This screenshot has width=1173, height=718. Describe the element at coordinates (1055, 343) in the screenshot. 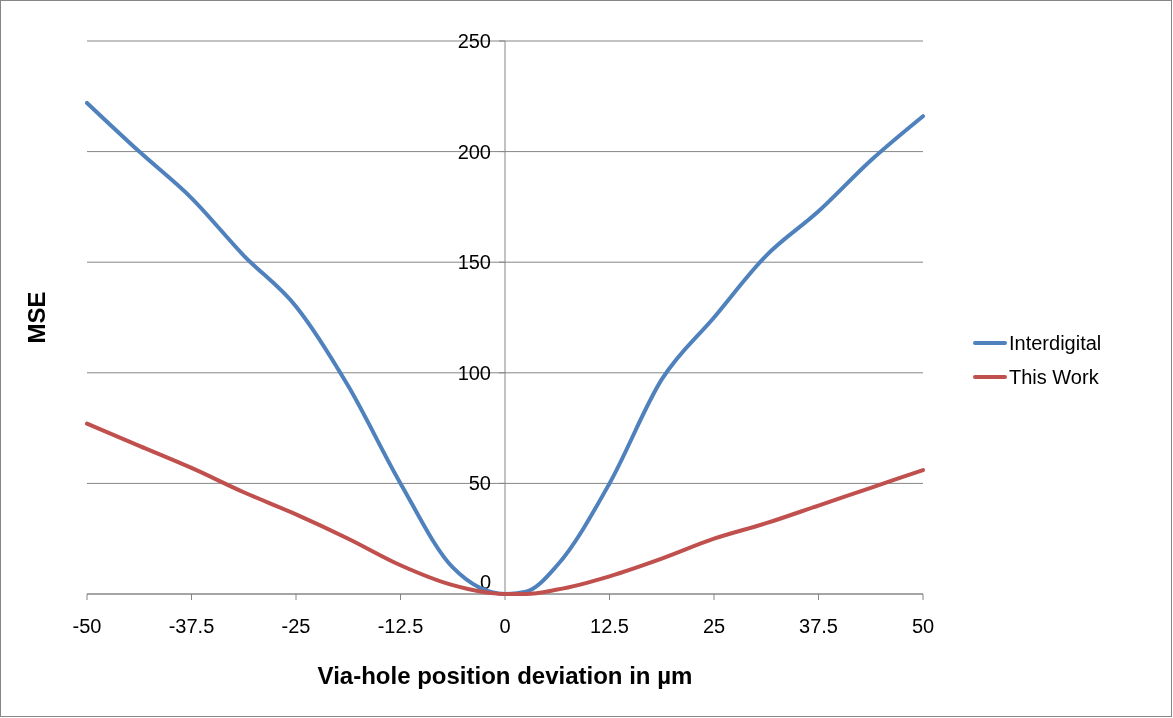

I see `legend-label: Interdigital` at that location.